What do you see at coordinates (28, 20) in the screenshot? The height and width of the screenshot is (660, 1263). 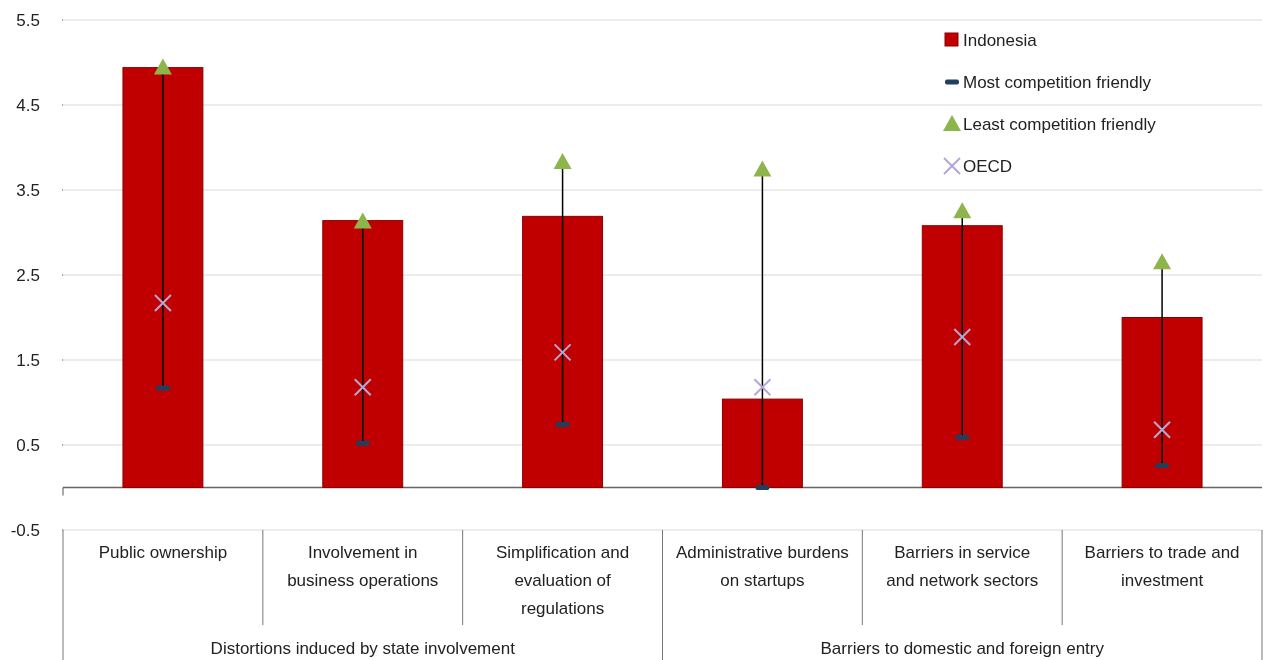 I see `y-tick-label: 5.5` at bounding box center [28, 20].